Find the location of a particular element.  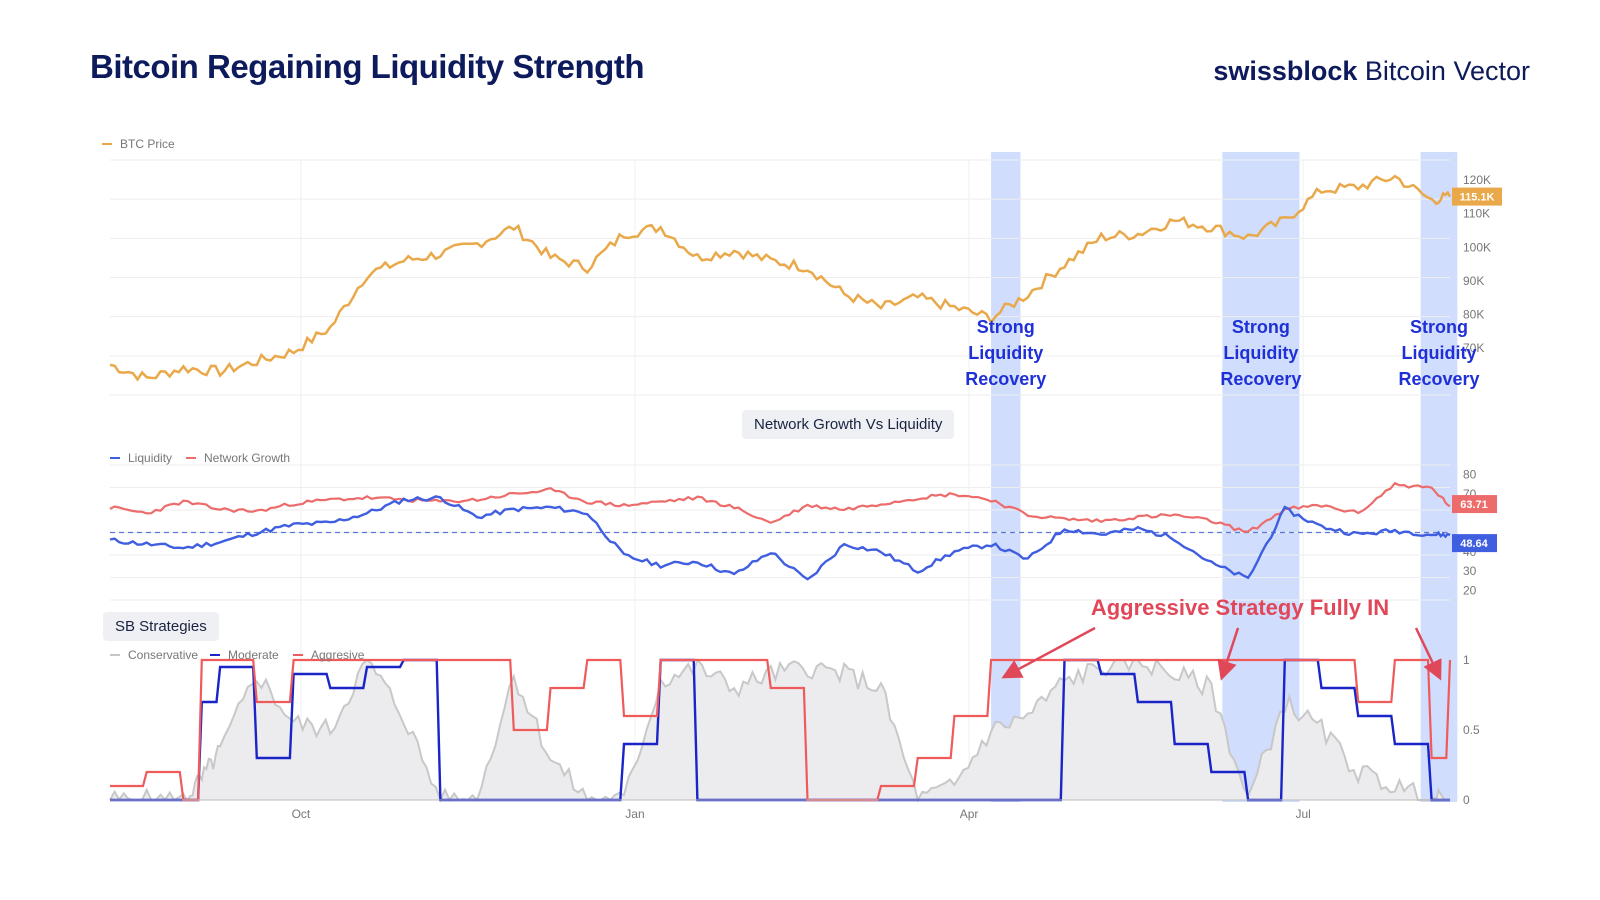

btc-y-tick: 100K is located at coordinates (1477, 247).